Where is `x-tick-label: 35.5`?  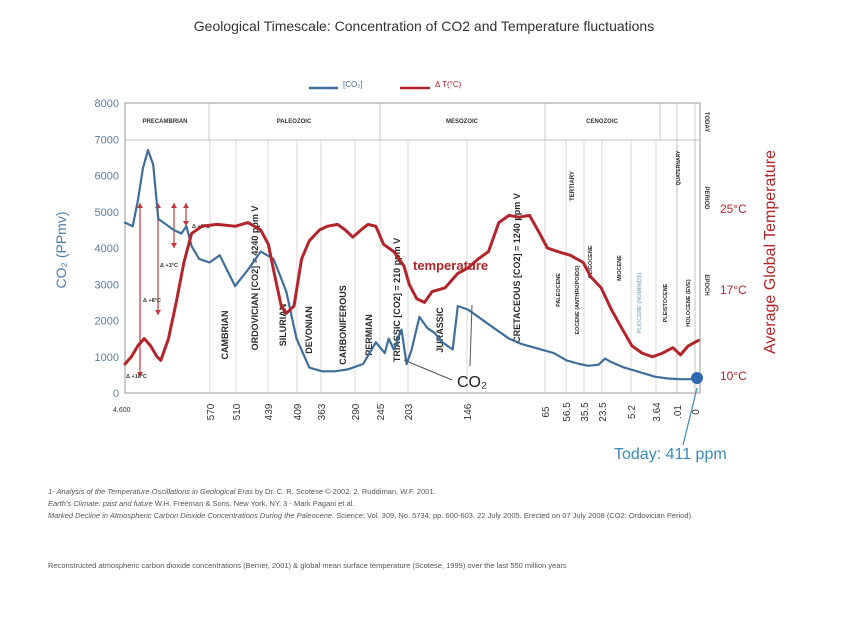
x-tick-label: 35.5 is located at coordinates (585, 412).